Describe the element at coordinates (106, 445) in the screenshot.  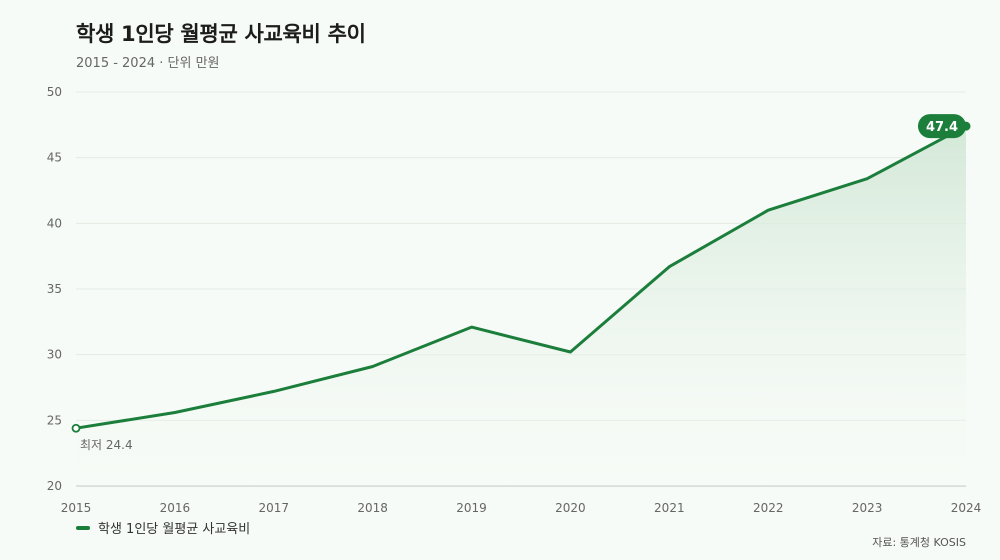
I see `min-annotation: 최저 24.4` at that location.